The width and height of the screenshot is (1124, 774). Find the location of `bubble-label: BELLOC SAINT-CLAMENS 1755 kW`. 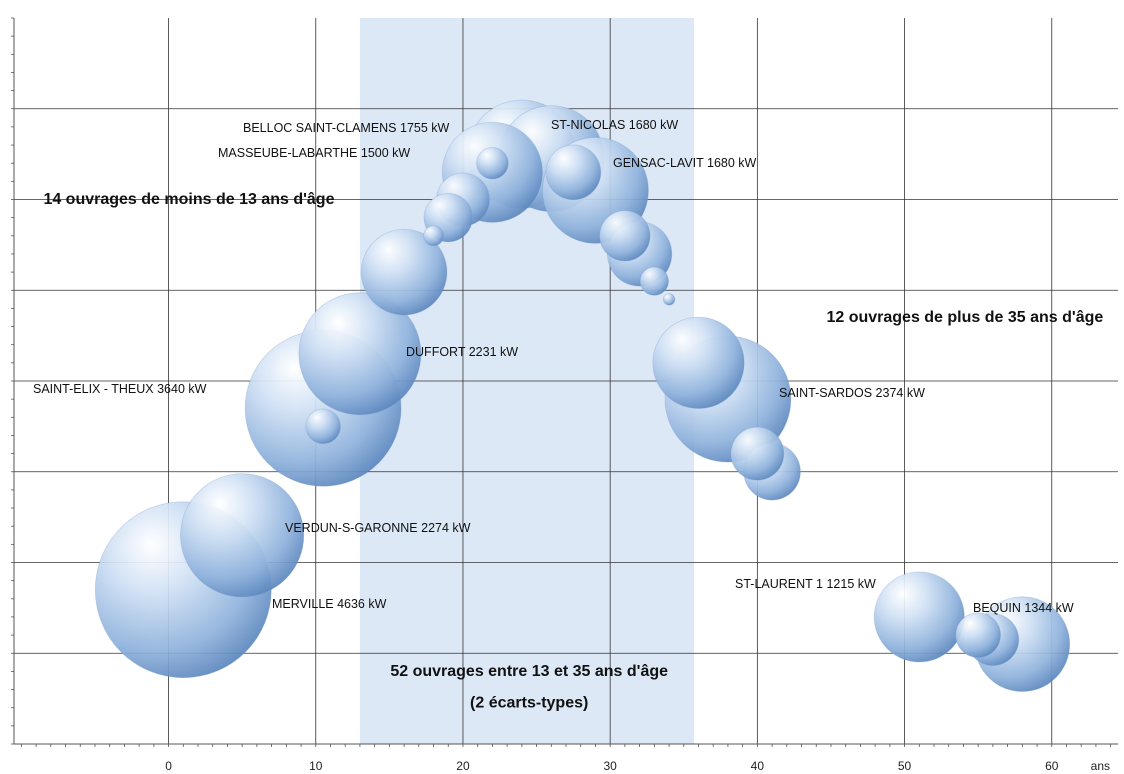

bubble-label: BELLOC SAINT-CLAMENS 1755 kW is located at coordinates (346, 128).